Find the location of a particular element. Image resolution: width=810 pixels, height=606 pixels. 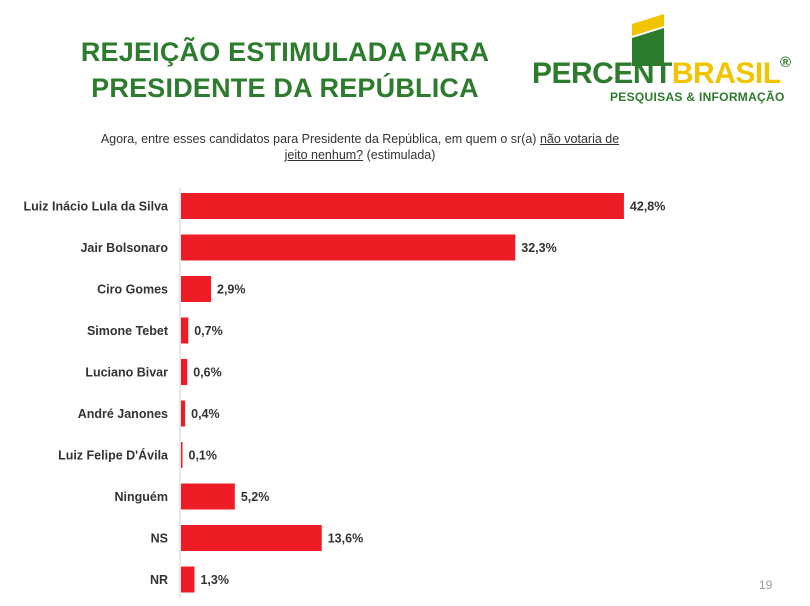

logo-registered-mark: ® is located at coordinates (786, 62).